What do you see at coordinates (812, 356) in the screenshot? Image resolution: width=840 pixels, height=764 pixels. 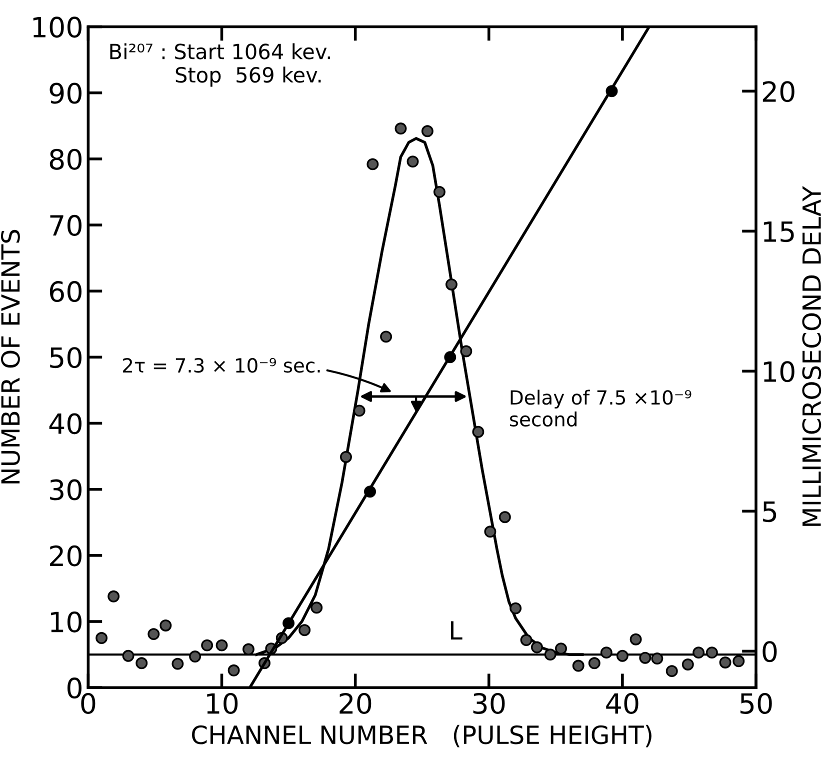 I see `y2-axis-title: MILLIMICROSECOND DELAY` at bounding box center [812, 356].